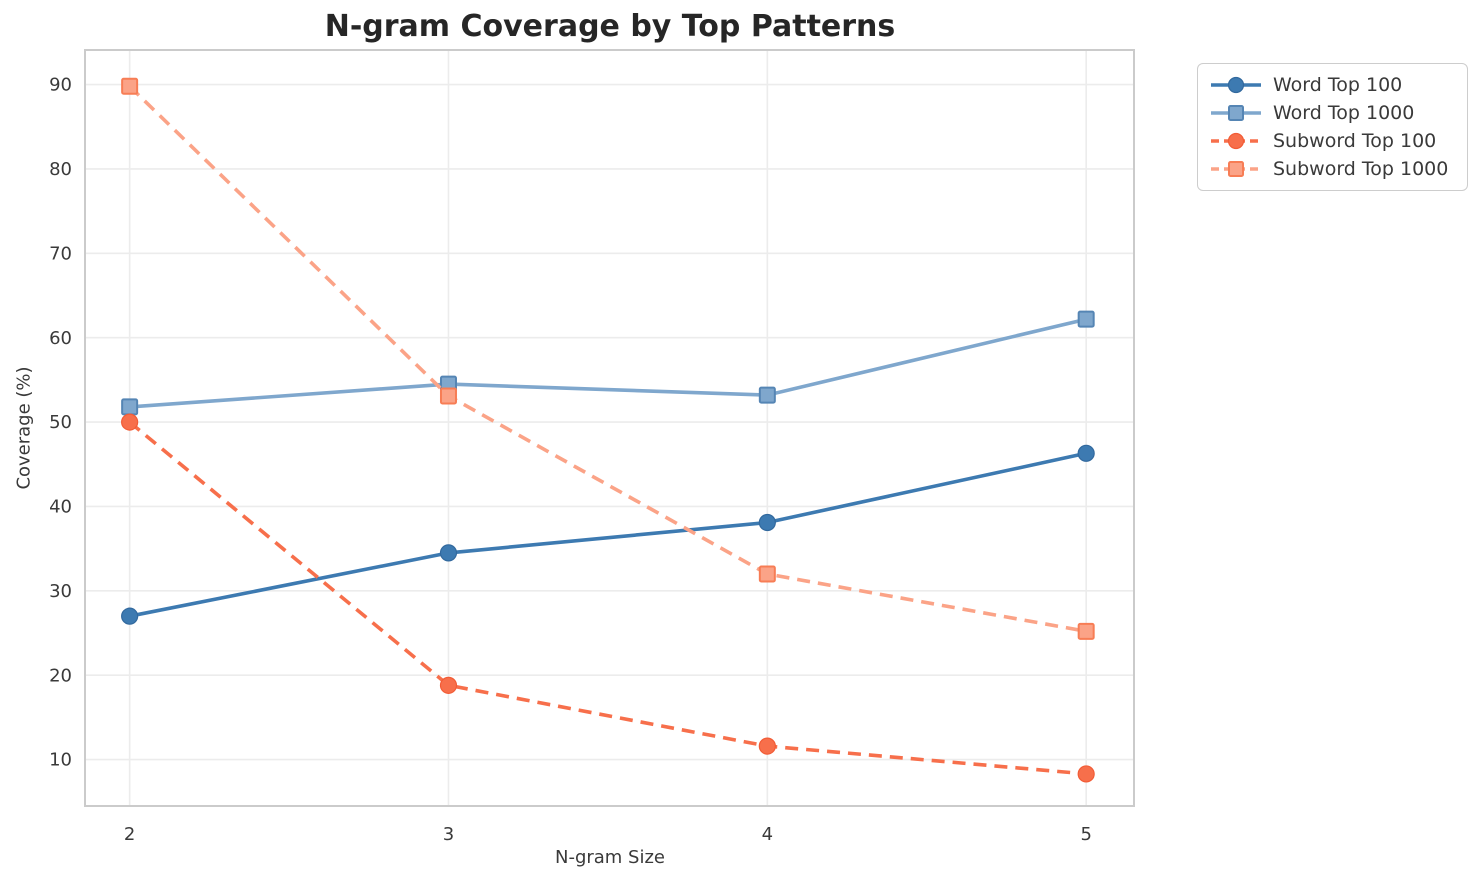 The width and height of the screenshot is (1479, 885). Describe the element at coordinates (60, 507) in the screenshot. I see `y-tick-label: 40` at that location.